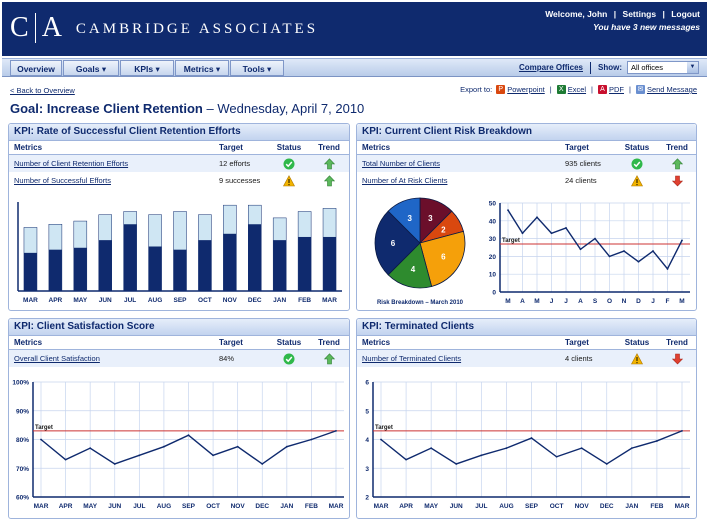 The width and height of the screenshot is (709, 529). Describe the element at coordinates (147, 68) in the screenshot. I see `nav-kpis: KPIs ▾` at that location.